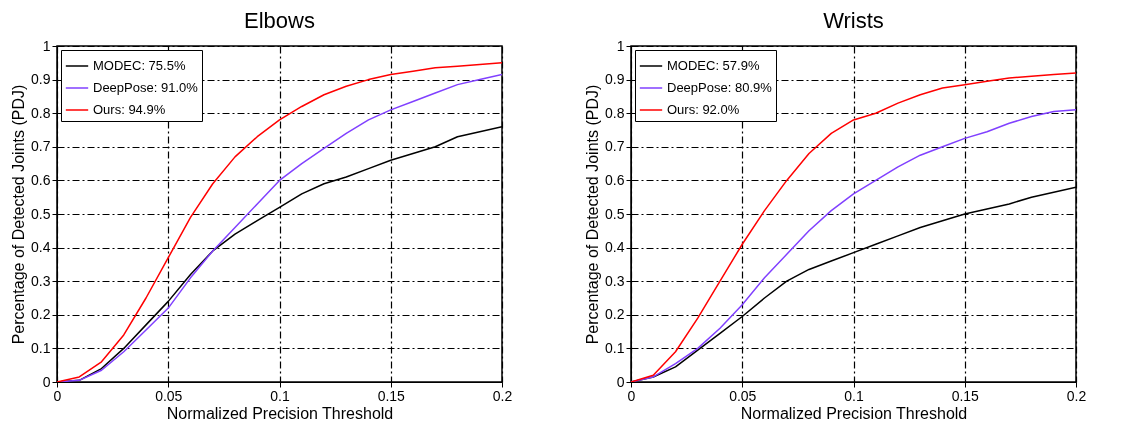  Describe the element at coordinates (129, 109) in the screenshot. I see `legend-label: Ours: 94.9%` at that location.